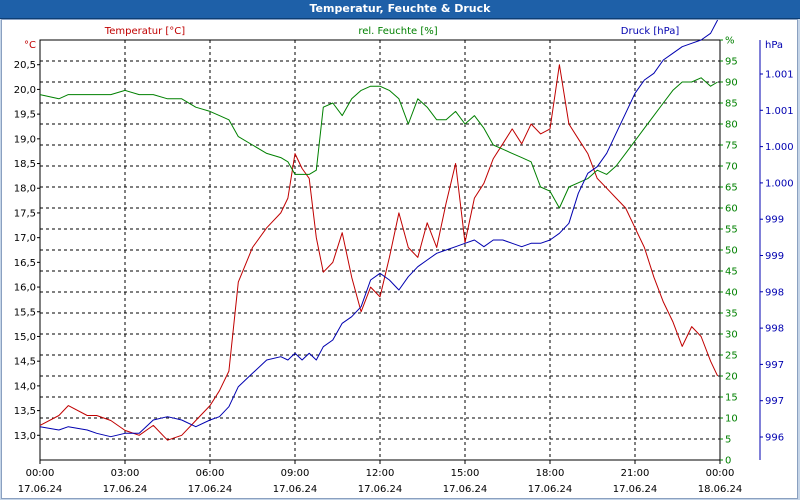  I want to click on temperature-tick-label: 19,5, so click(25, 115).